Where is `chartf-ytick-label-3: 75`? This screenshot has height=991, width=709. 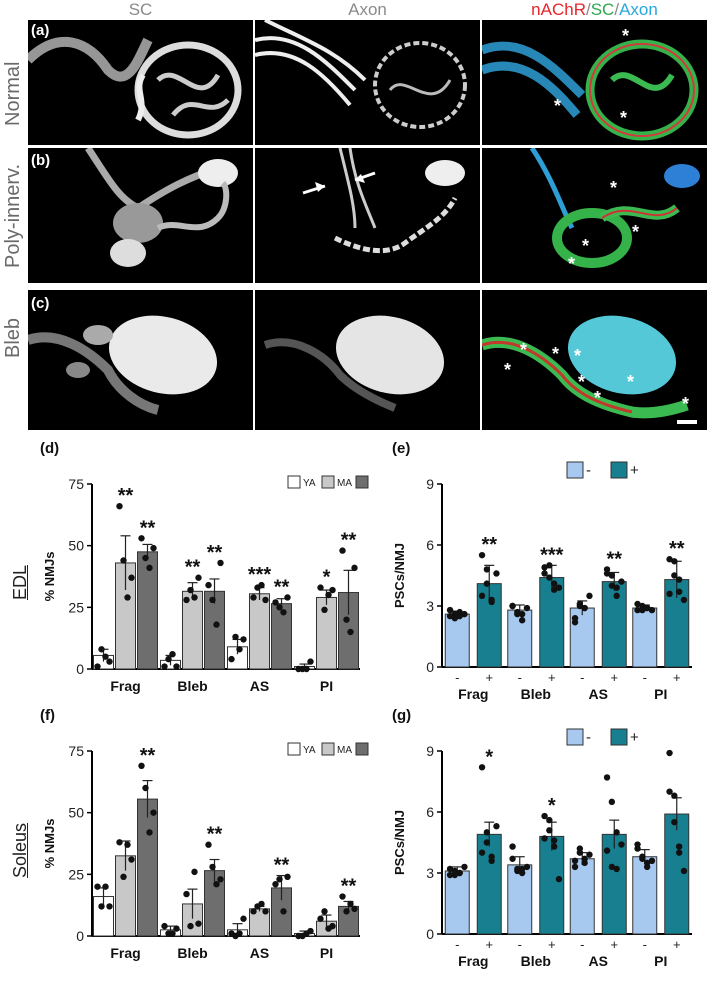
chartf-ytick-label-3: 75 is located at coordinates (76, 751).